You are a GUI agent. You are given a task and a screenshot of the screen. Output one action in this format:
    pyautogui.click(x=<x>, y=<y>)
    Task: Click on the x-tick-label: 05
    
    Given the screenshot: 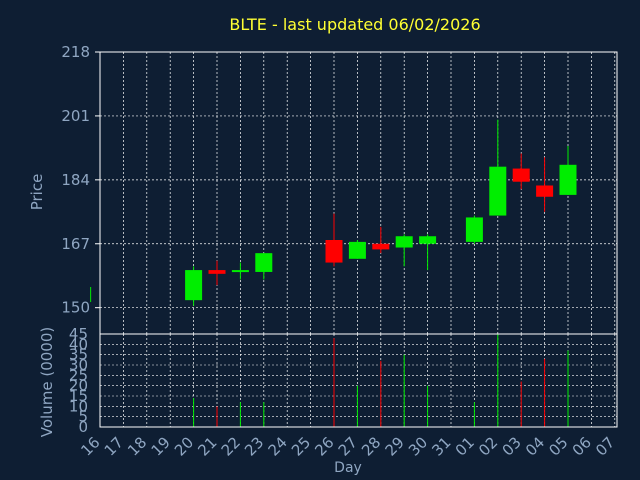 What is the action you would take?
    pyautogui.click(x=558, y=446)
    